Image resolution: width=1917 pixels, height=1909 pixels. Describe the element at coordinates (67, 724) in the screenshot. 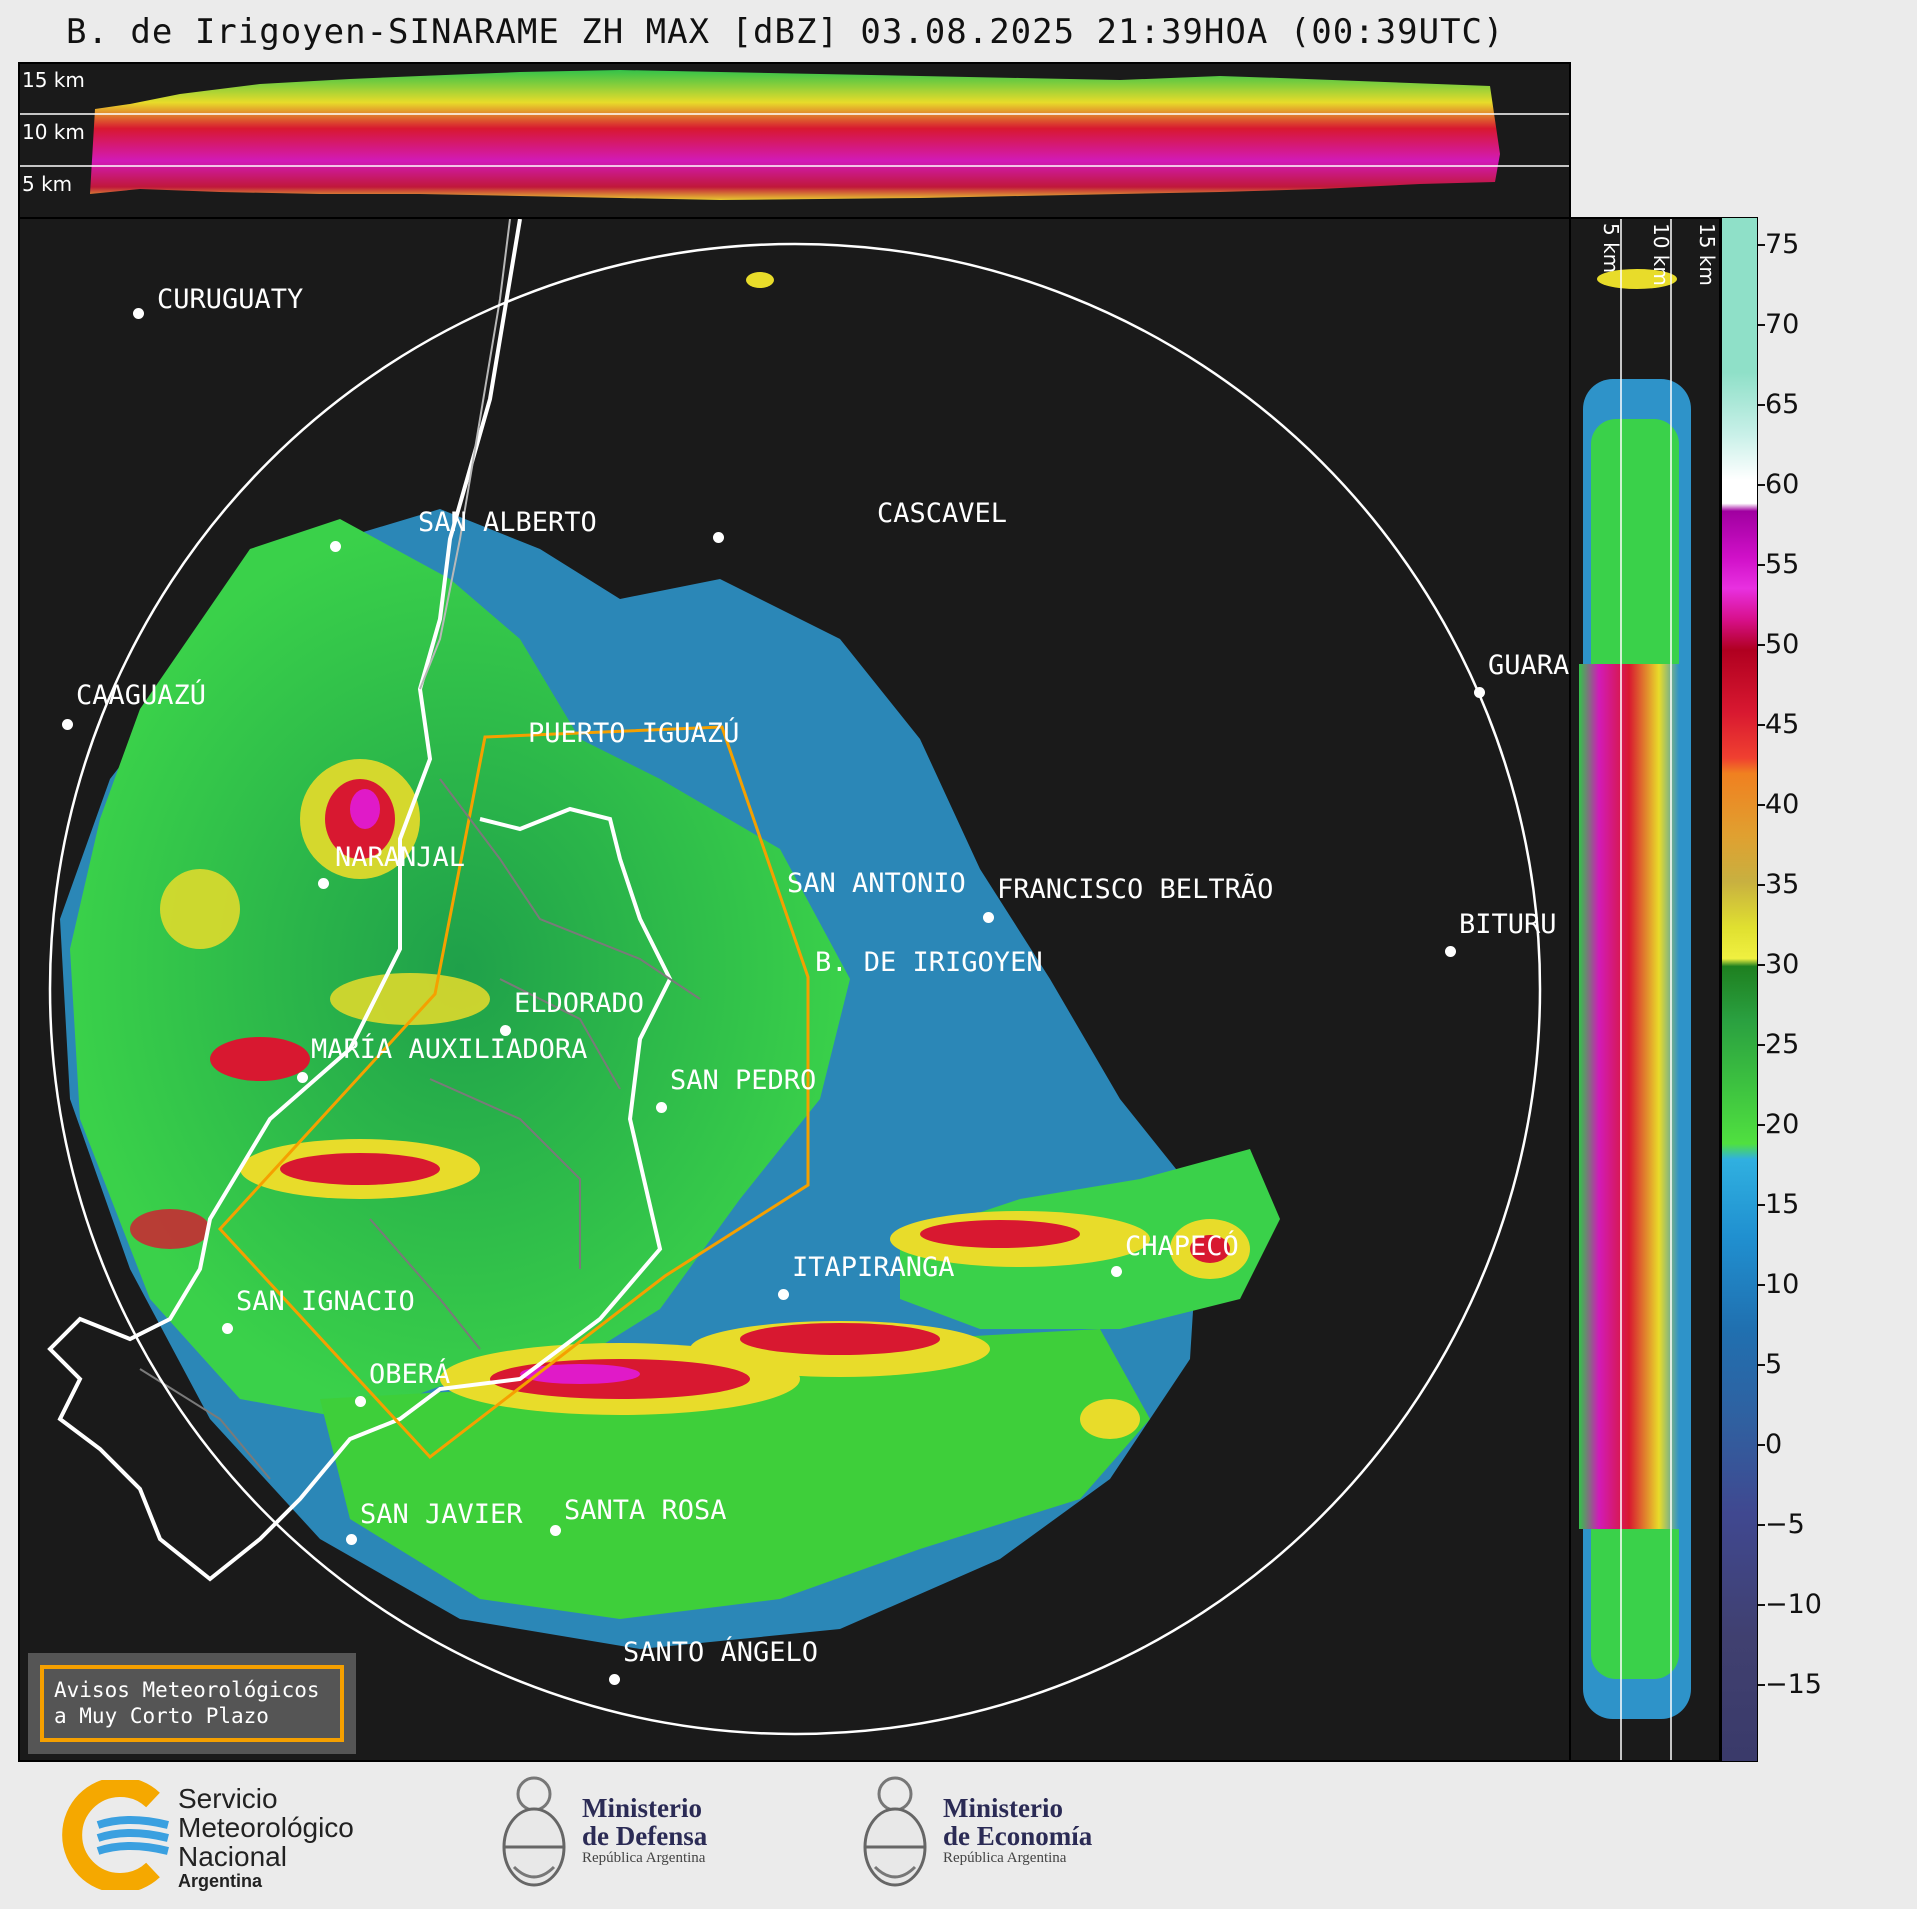

I see `city-dot-caaguazu` at that location.